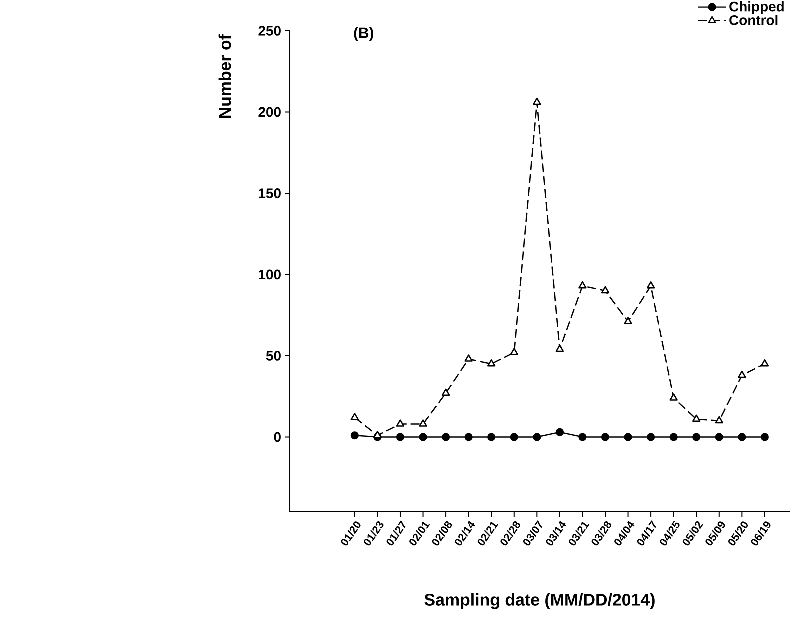 The width and height of the screenshot is (806, 627). I want to click on y-tick-label: 150, so click(270, 193).